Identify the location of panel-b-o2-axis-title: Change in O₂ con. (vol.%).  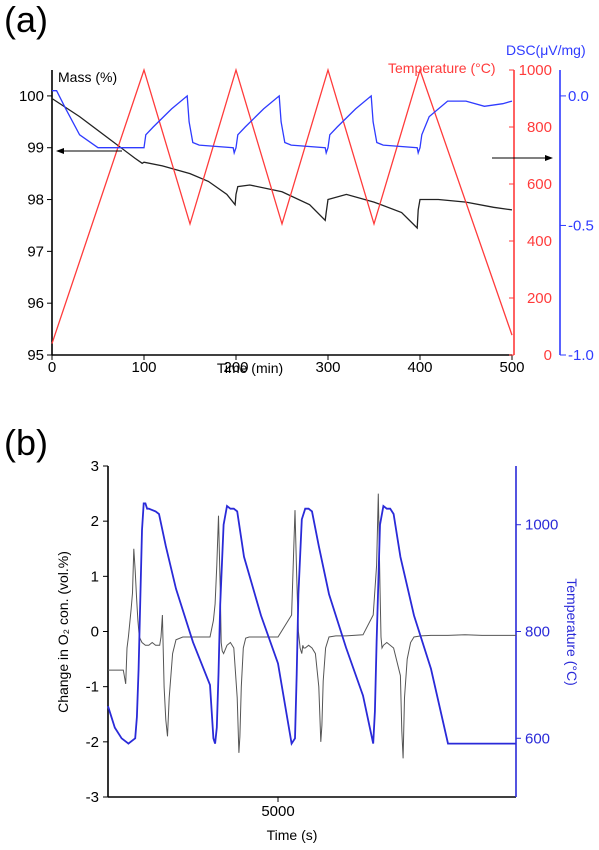
(63, 632).